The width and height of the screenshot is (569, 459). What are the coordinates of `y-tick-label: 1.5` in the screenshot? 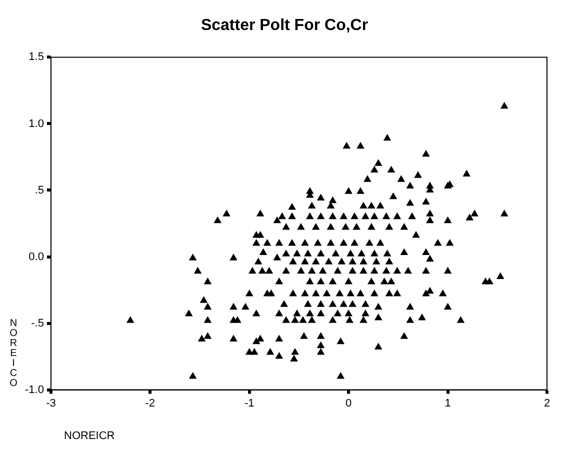 It's located at (36, 57).